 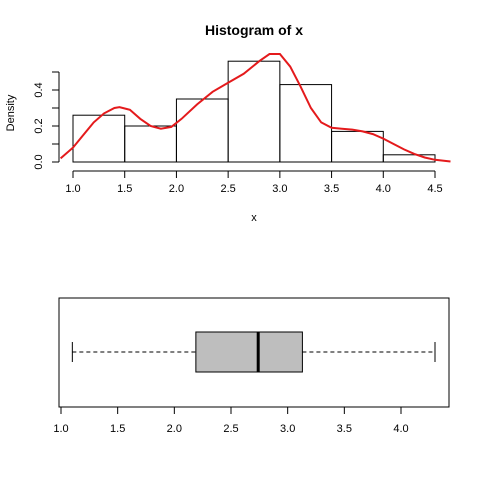 What do you see at coordinates (230, 429) in the screenshot?
I see `boxplot-x-tick-label-4: 2.5` at bounding box center [230, 429].